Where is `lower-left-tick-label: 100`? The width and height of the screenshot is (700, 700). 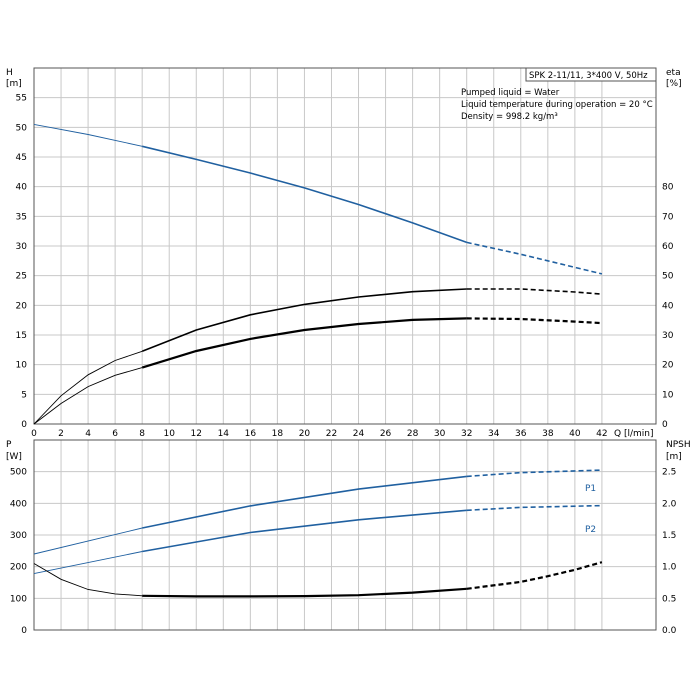 lower-left-tick-label: 100 is located at coordinates (18, 599).